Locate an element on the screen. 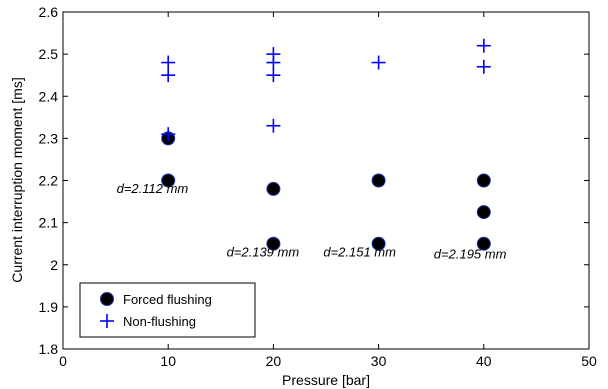 The height and width of the screenshot is (389, 608). y-tick-label: 2.4 is located at coordinates (49, 96).